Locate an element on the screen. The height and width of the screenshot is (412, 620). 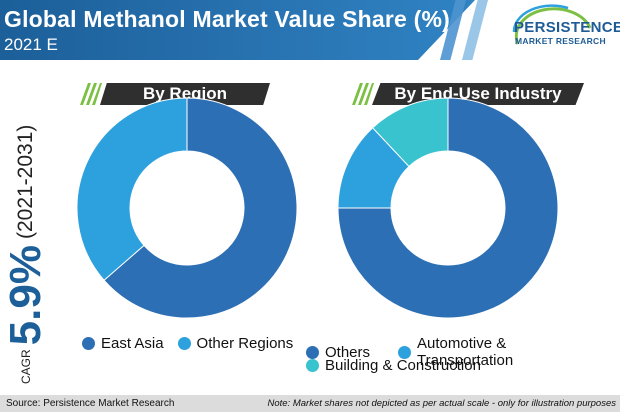
region-legend: East Asia Other Regions is located at coordinates (194, 343).